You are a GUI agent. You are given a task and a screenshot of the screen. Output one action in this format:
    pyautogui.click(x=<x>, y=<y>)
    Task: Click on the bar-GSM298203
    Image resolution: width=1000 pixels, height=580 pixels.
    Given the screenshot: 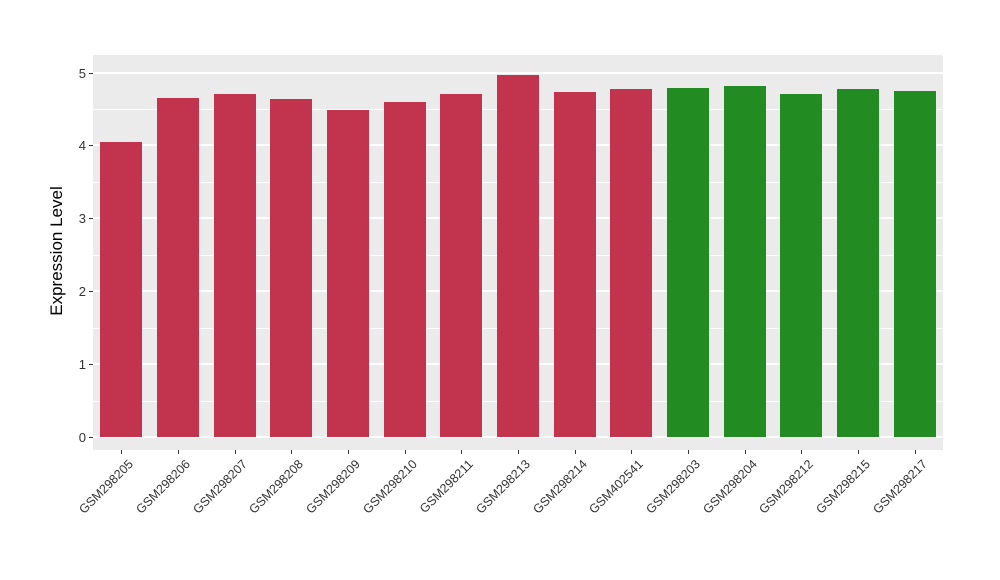 What is the action you would take?
    pyautogui.click(x=688, y=262)
    